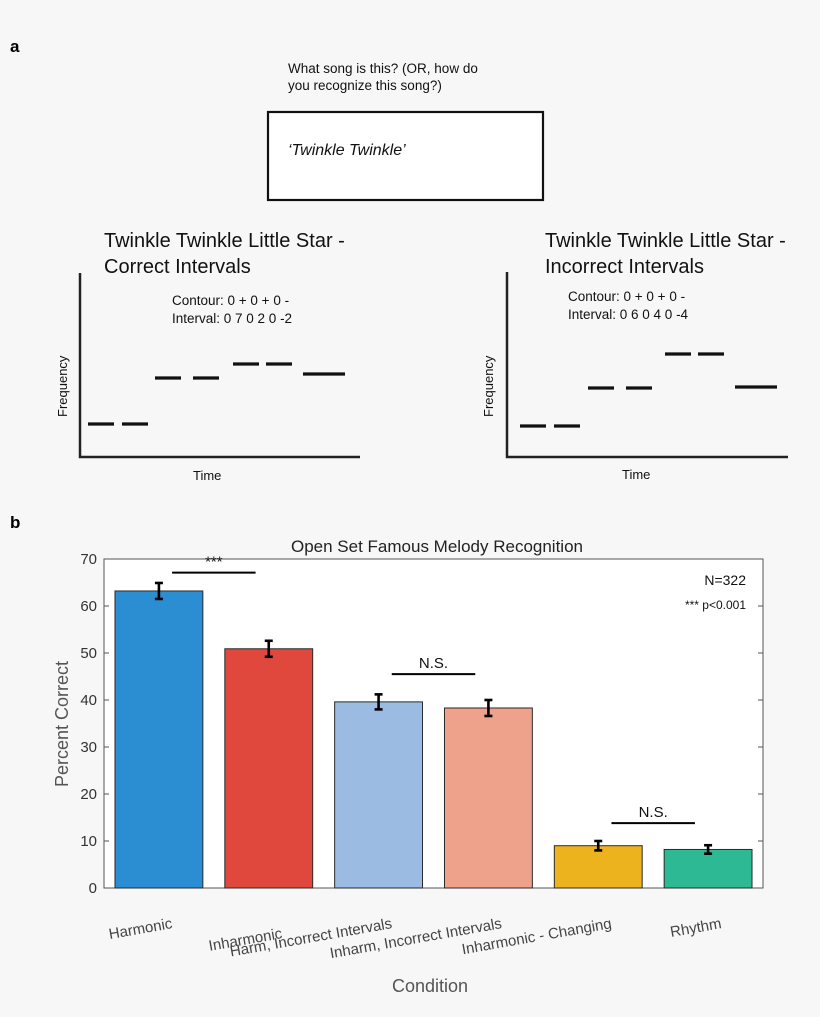 The image size is (820, 1017). Describe the element at coordinates (88, 606) in the screenshot. I see `y-tick-label: 60` at that location.